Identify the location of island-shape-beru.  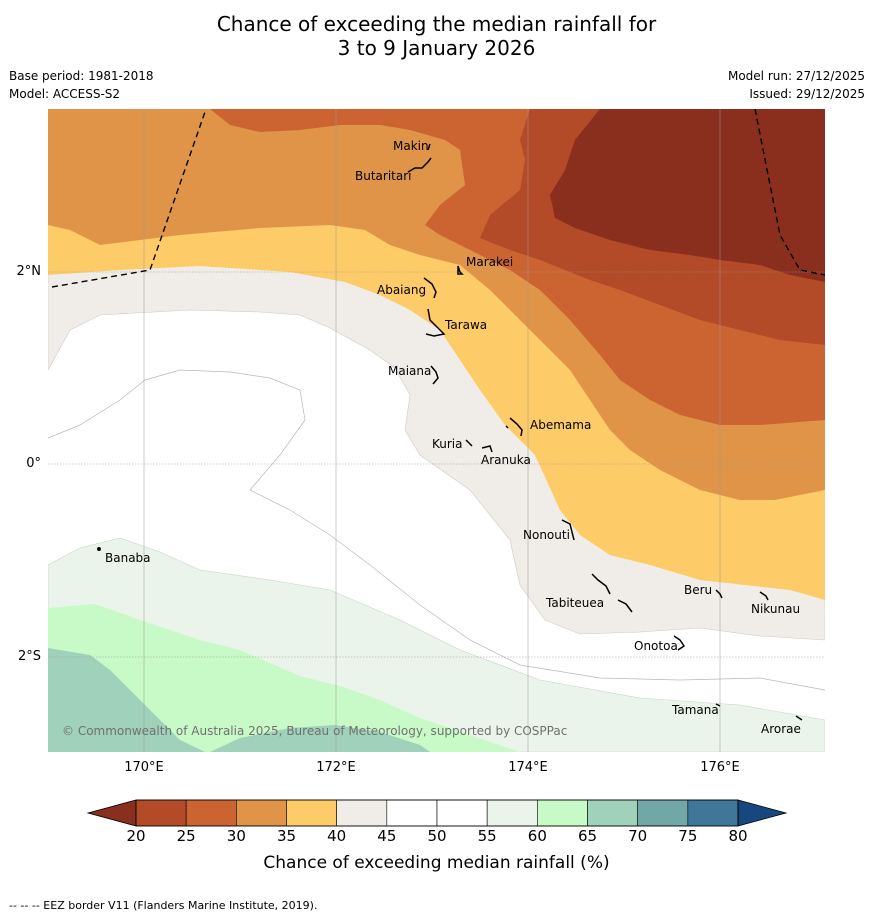
(719, 594).